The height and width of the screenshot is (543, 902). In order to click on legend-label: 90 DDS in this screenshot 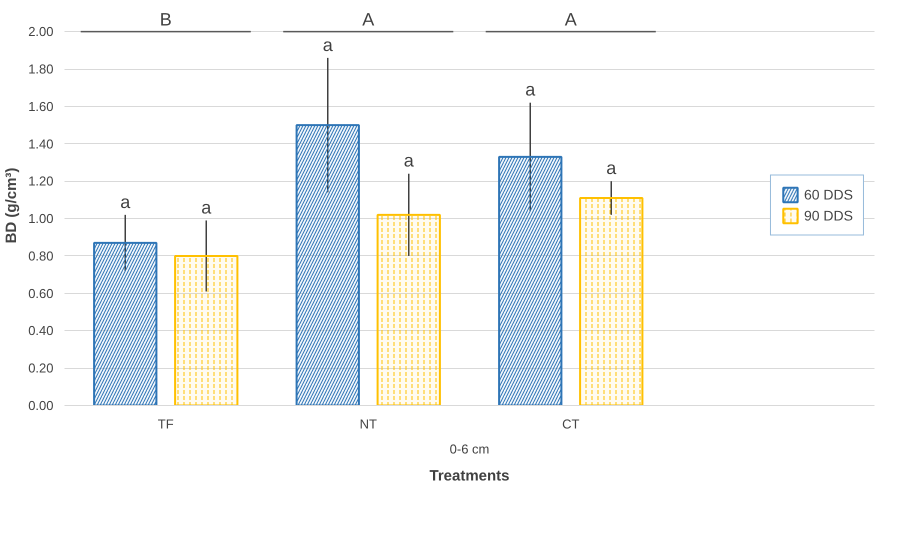, I will do `click(828, 216)`.